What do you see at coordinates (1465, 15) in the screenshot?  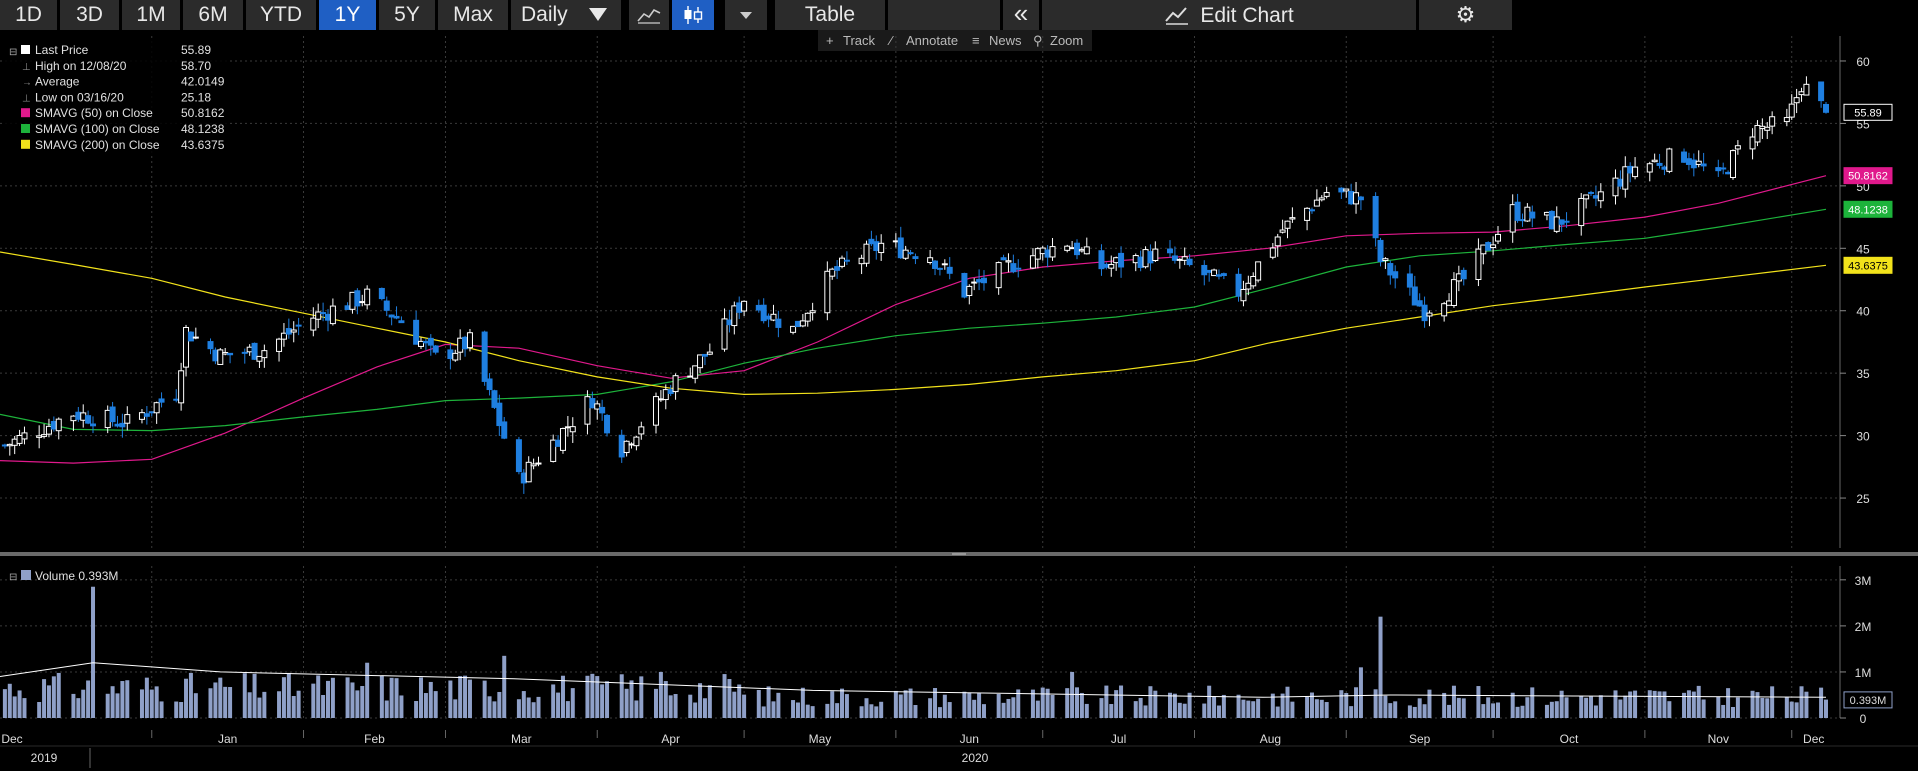 I see `settings-button: ⚙` at bounding box center [1465, 15].